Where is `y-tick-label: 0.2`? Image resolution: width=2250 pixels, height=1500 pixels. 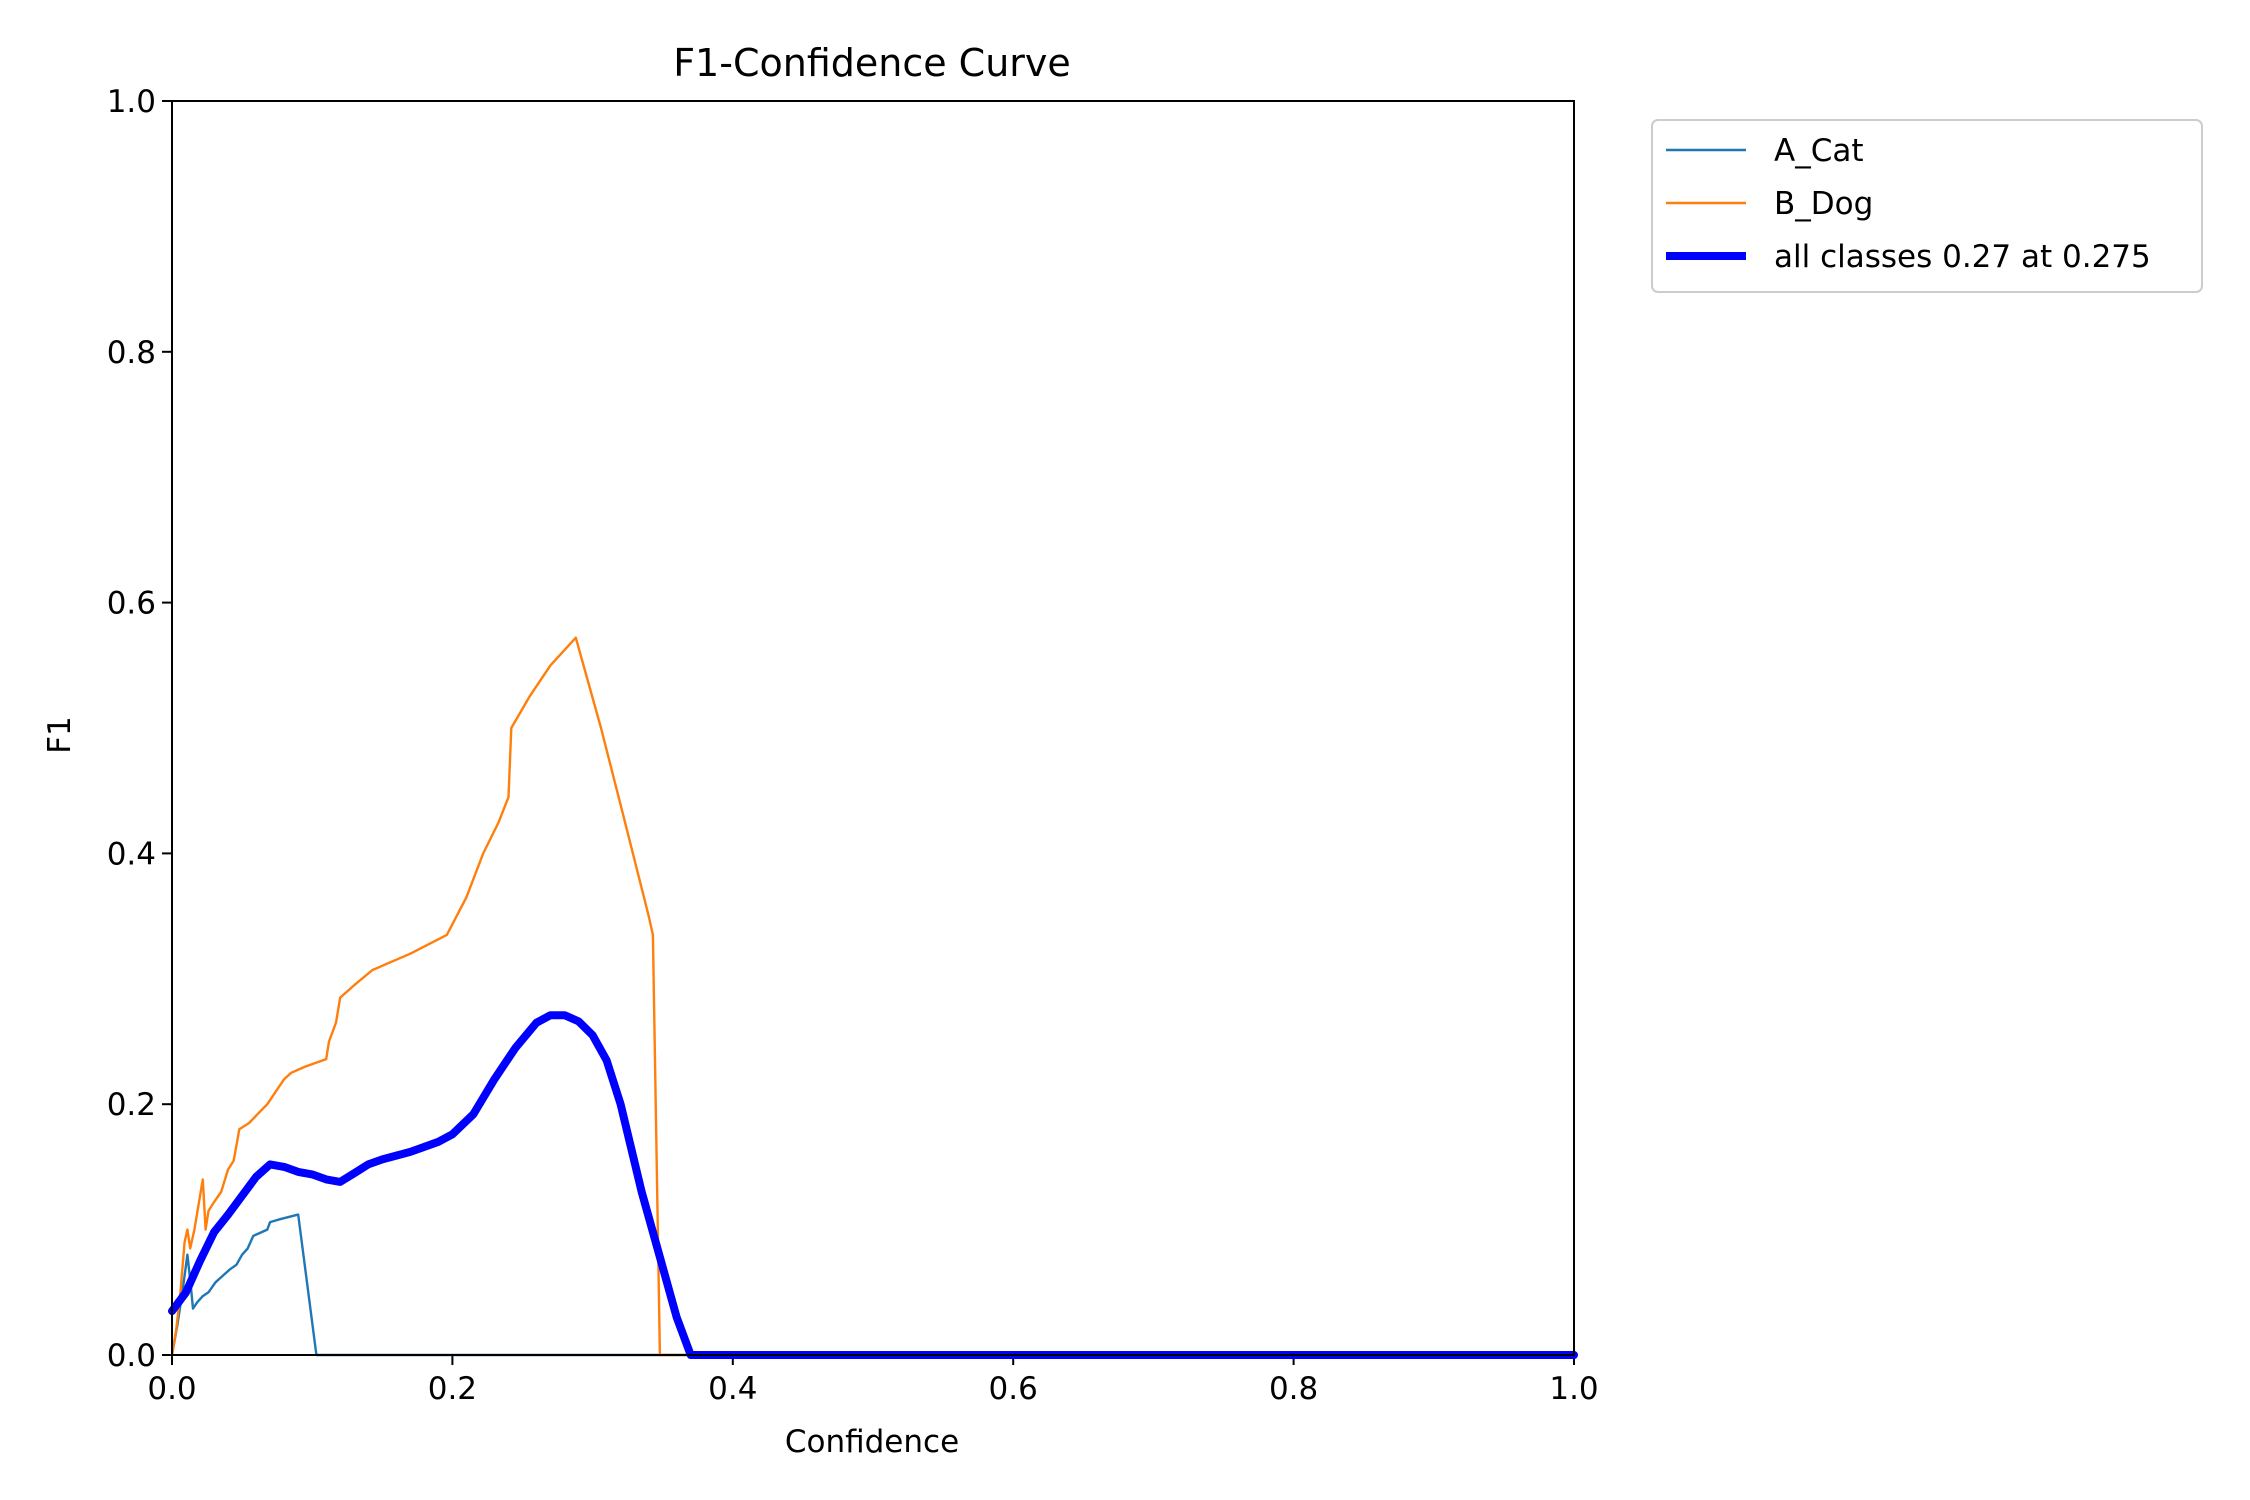
y-tick-label: 0.2 is located at coordinates (131, 1105).